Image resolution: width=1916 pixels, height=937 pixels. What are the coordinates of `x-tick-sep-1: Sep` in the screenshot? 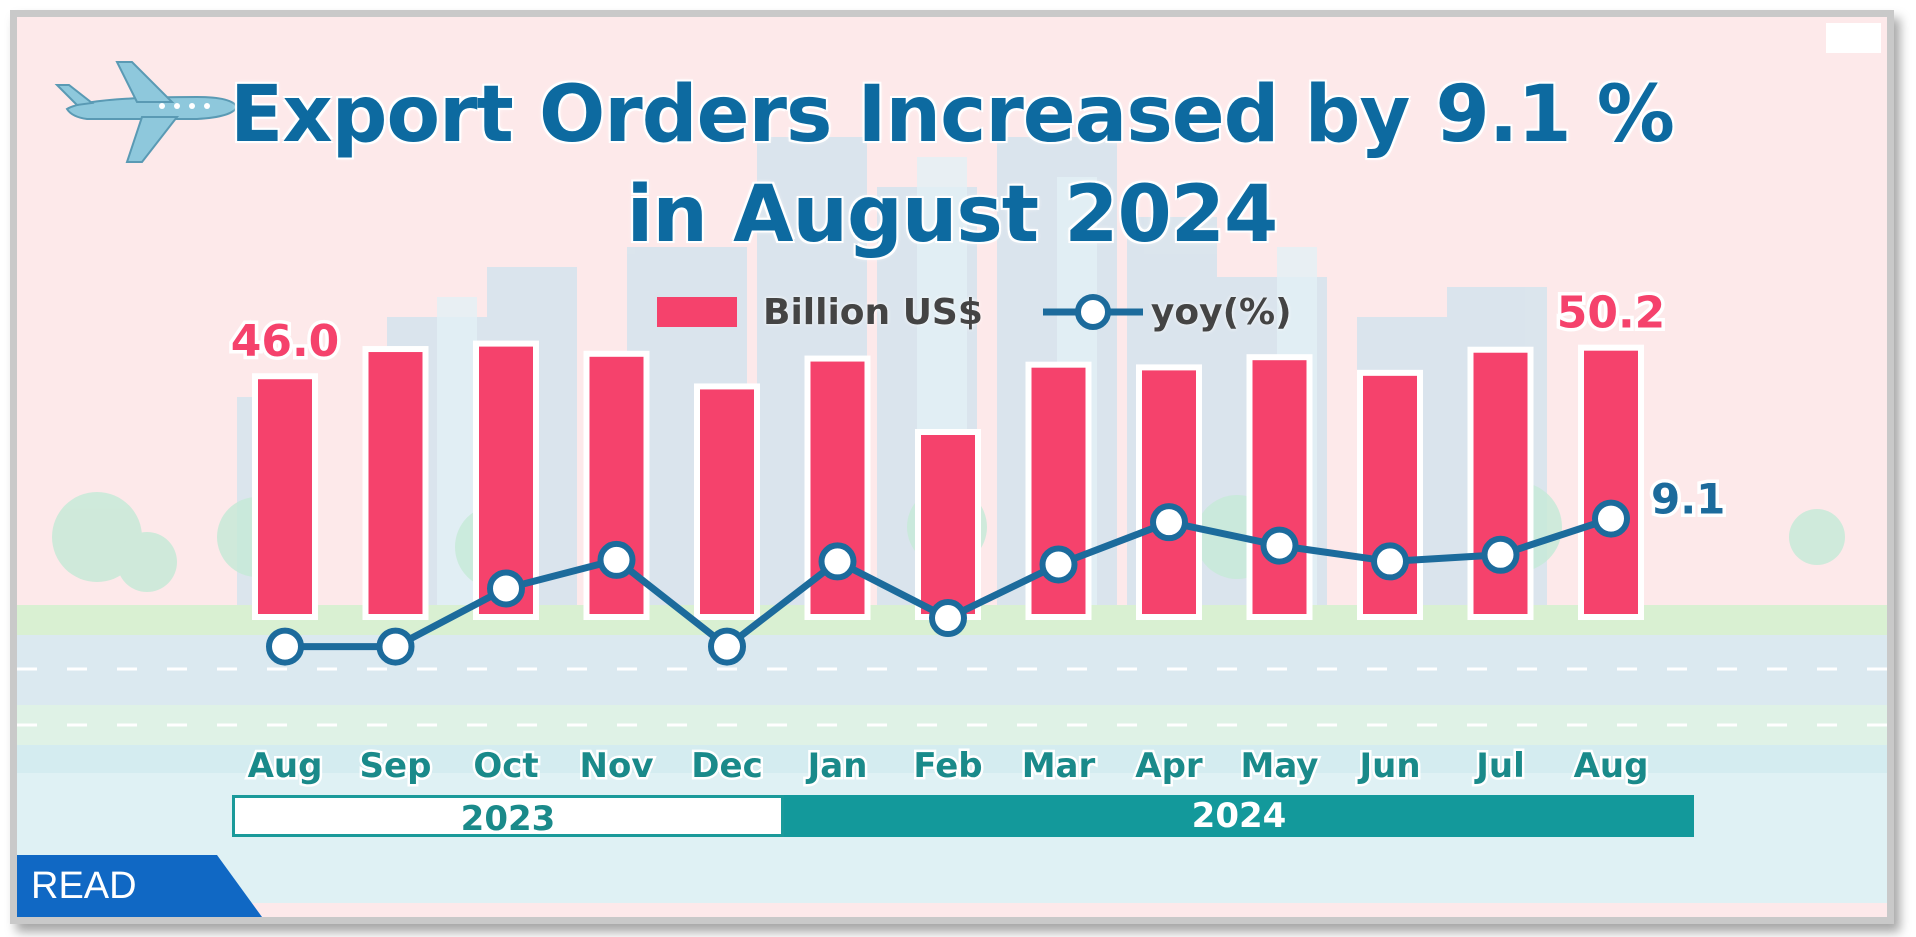 It's located at (396, 766).